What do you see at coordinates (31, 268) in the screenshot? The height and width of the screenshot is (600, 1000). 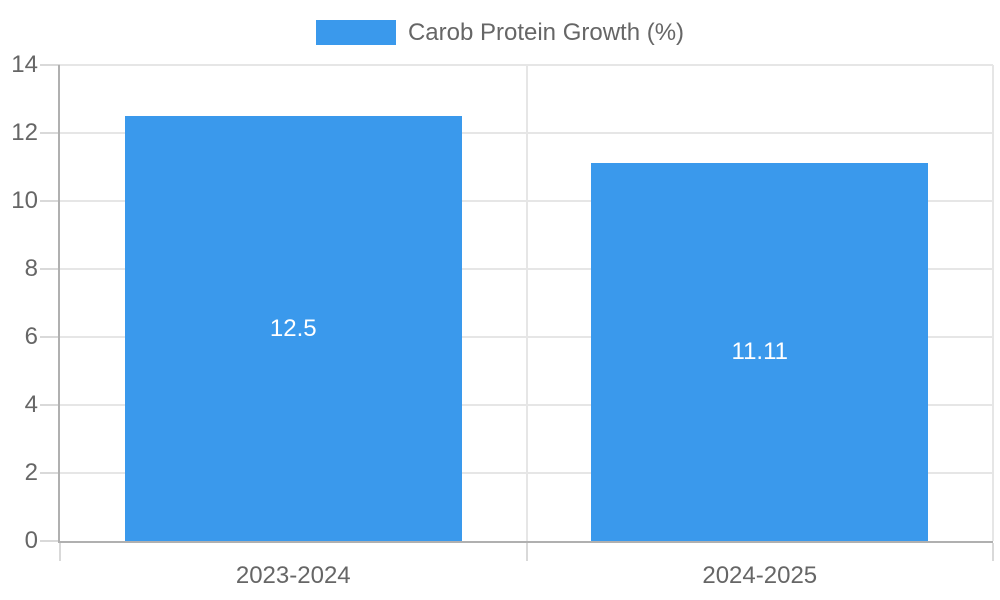 I see `y-tick-label: 8` at bounding box center [31, 268].